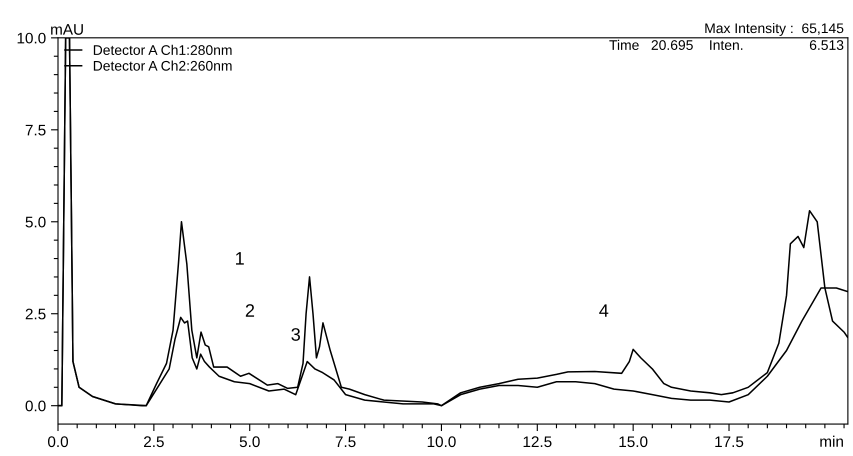  What do you see at coordinates (831, 441) in the screenshot?
I see `x-axis-title: min` at bounding box center [831, 441].